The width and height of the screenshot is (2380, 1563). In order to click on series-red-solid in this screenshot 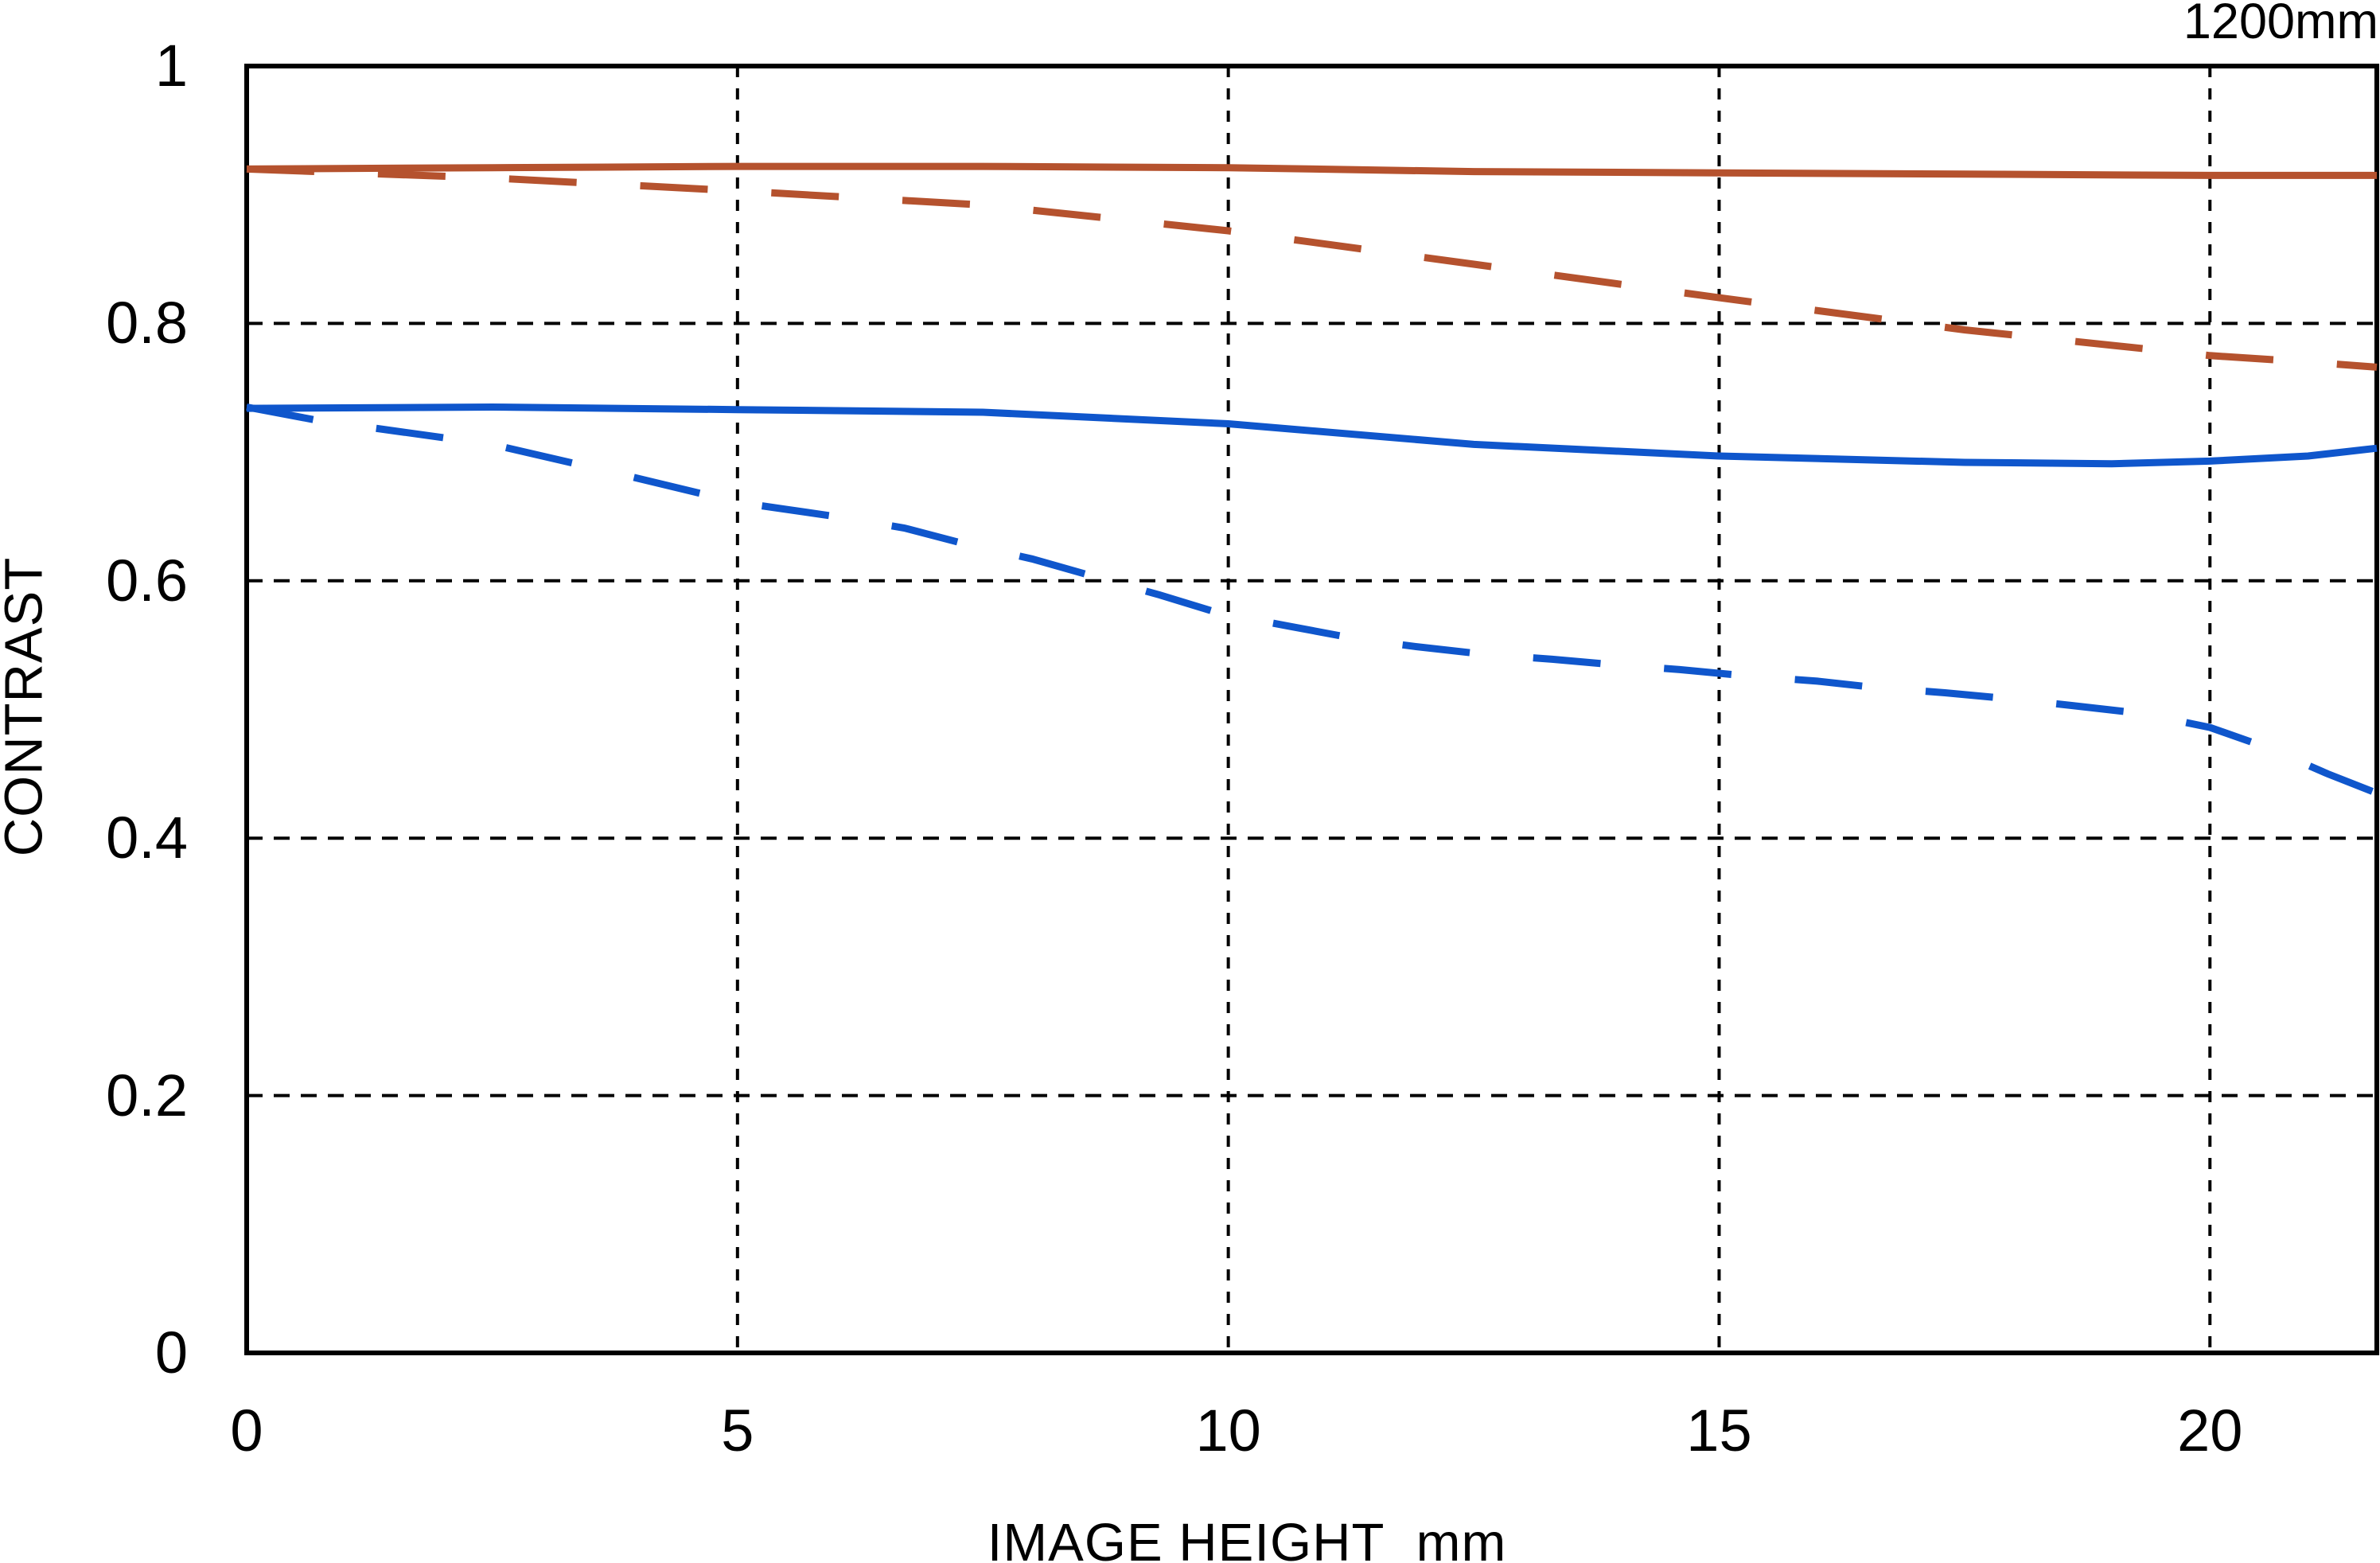, I will do `click(1311, 170)`.